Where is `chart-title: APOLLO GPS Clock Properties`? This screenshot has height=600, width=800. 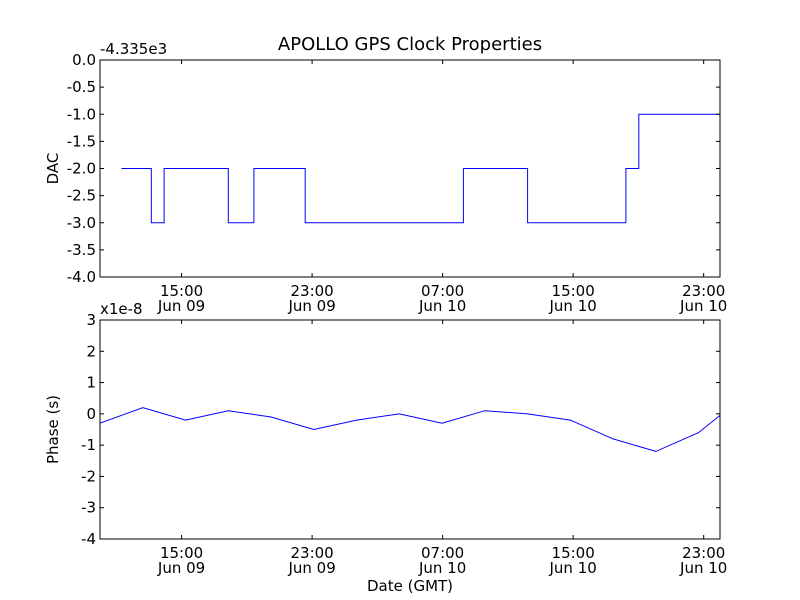 chart-title: APOLLO GPS Clock Properties is located at coordinates (410, 44).